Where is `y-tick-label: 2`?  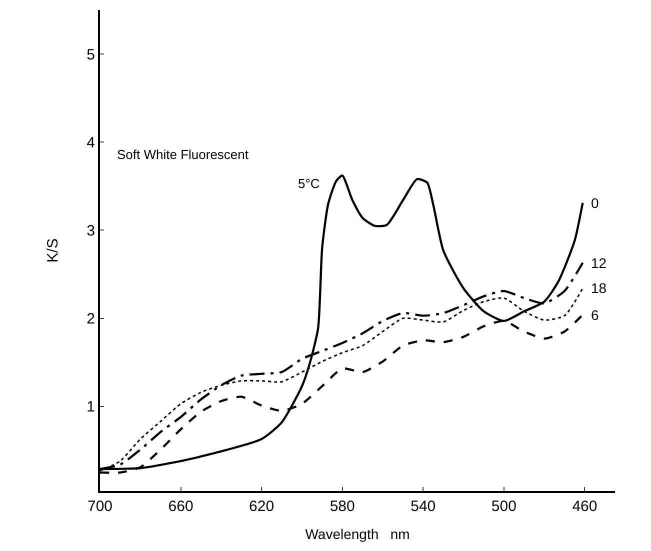
y-tick-label: 2 is located at coordinates (90, 319).